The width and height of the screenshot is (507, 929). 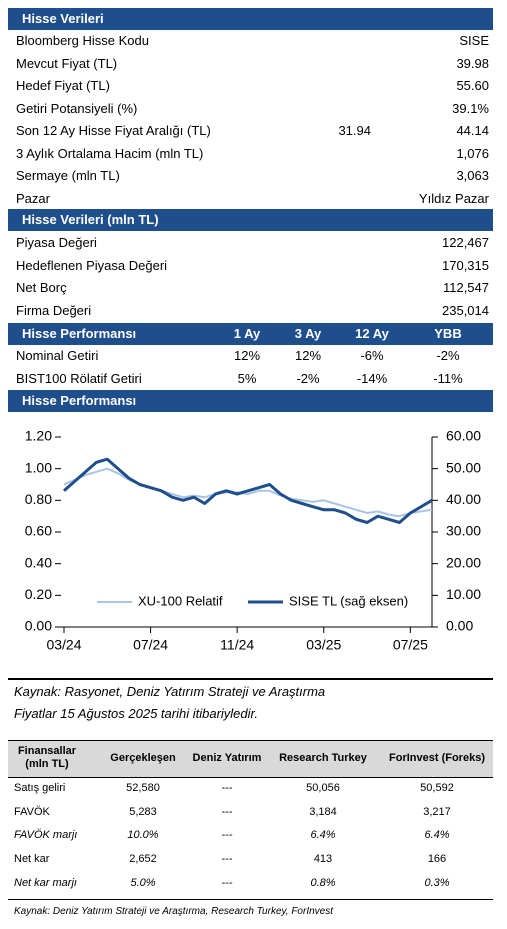 I want to click on row-value: Yıldız Pazar, so click(x=453, y=198).